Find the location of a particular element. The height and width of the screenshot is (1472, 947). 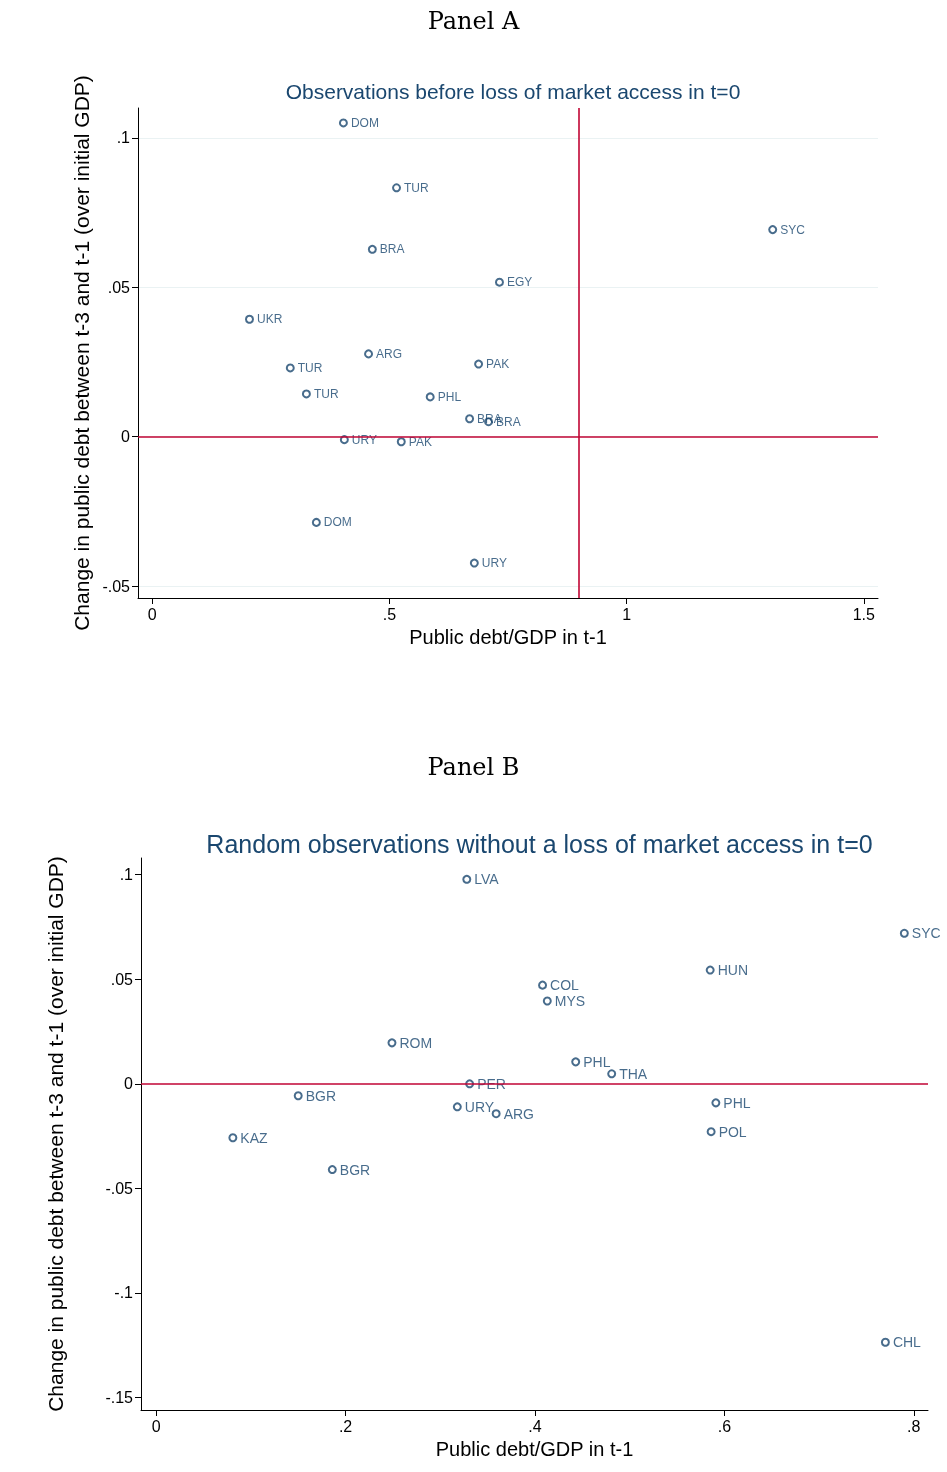

y-tick-label: -.15 is located at coordinates (119, 1397).